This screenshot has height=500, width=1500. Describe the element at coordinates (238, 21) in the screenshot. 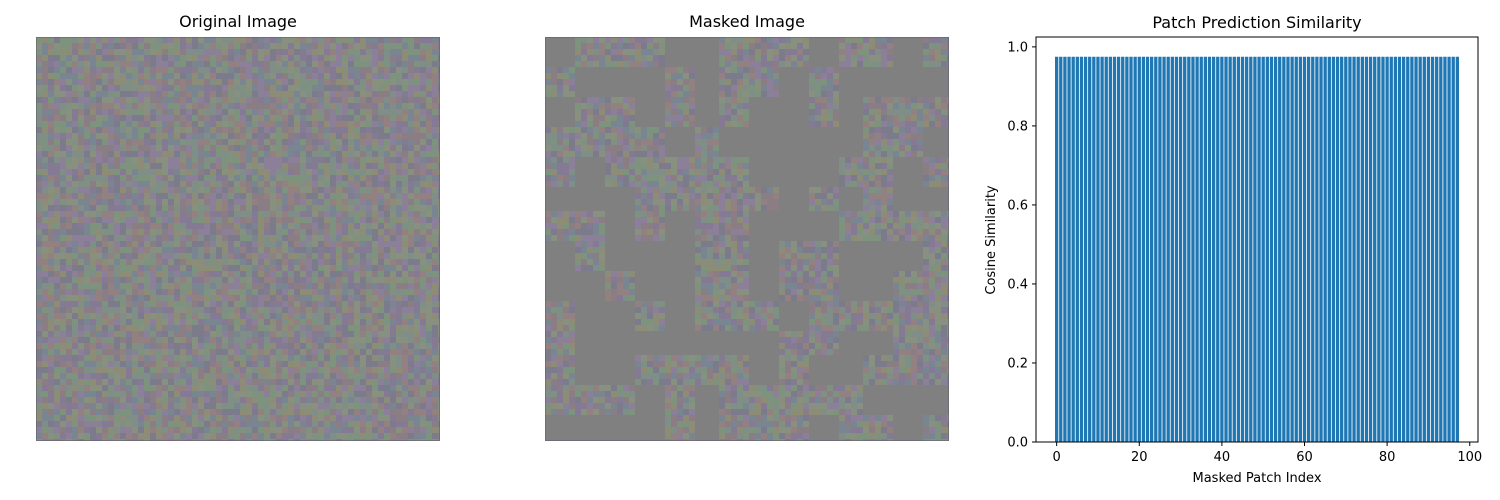

I see `original-image-title: Original Image` at that location.